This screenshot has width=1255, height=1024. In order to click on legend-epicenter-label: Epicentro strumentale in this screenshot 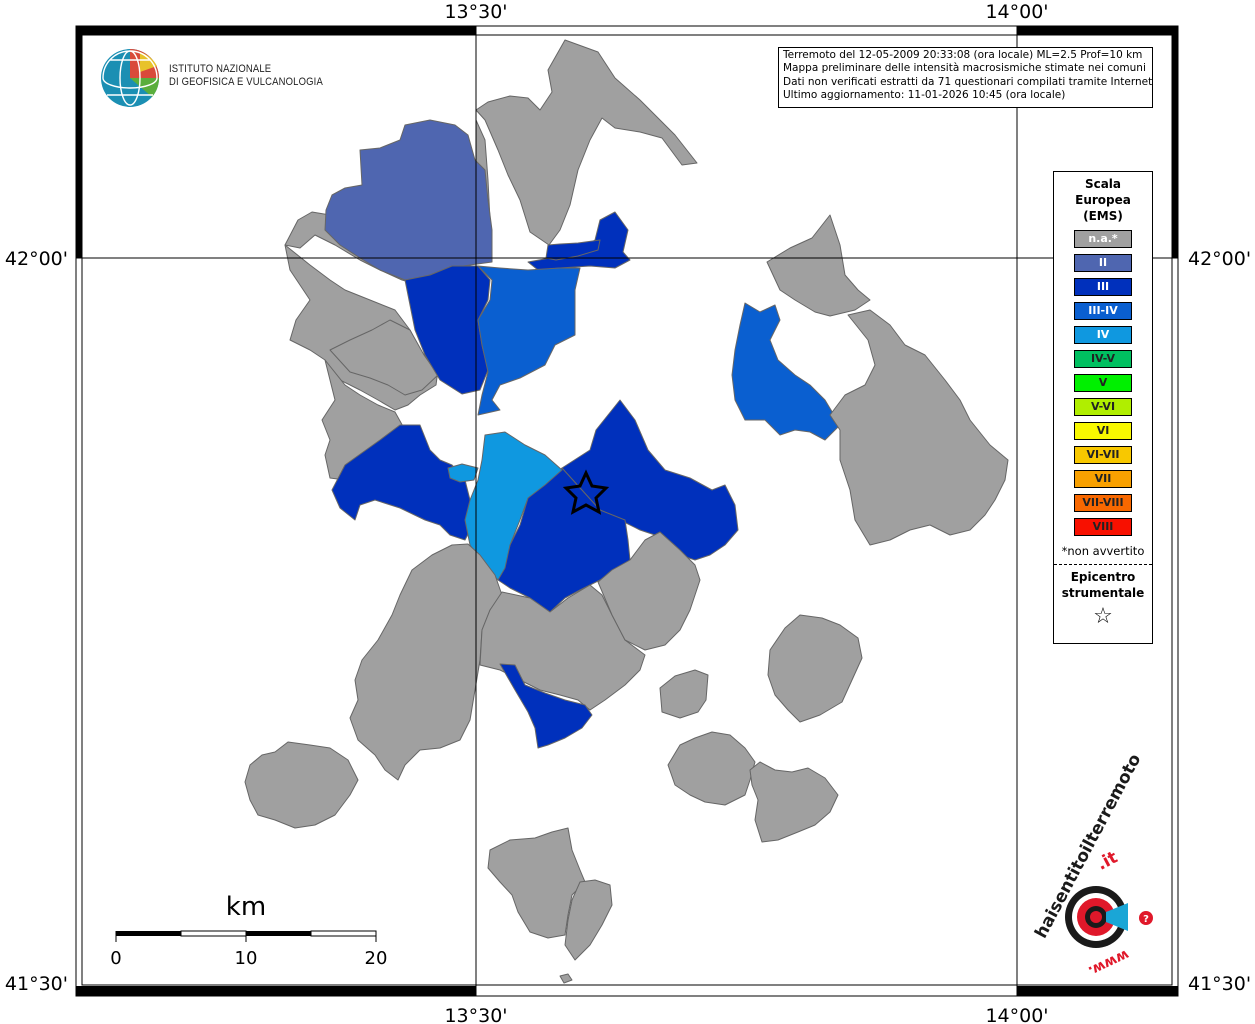, I will do `click(1103, 585)`.